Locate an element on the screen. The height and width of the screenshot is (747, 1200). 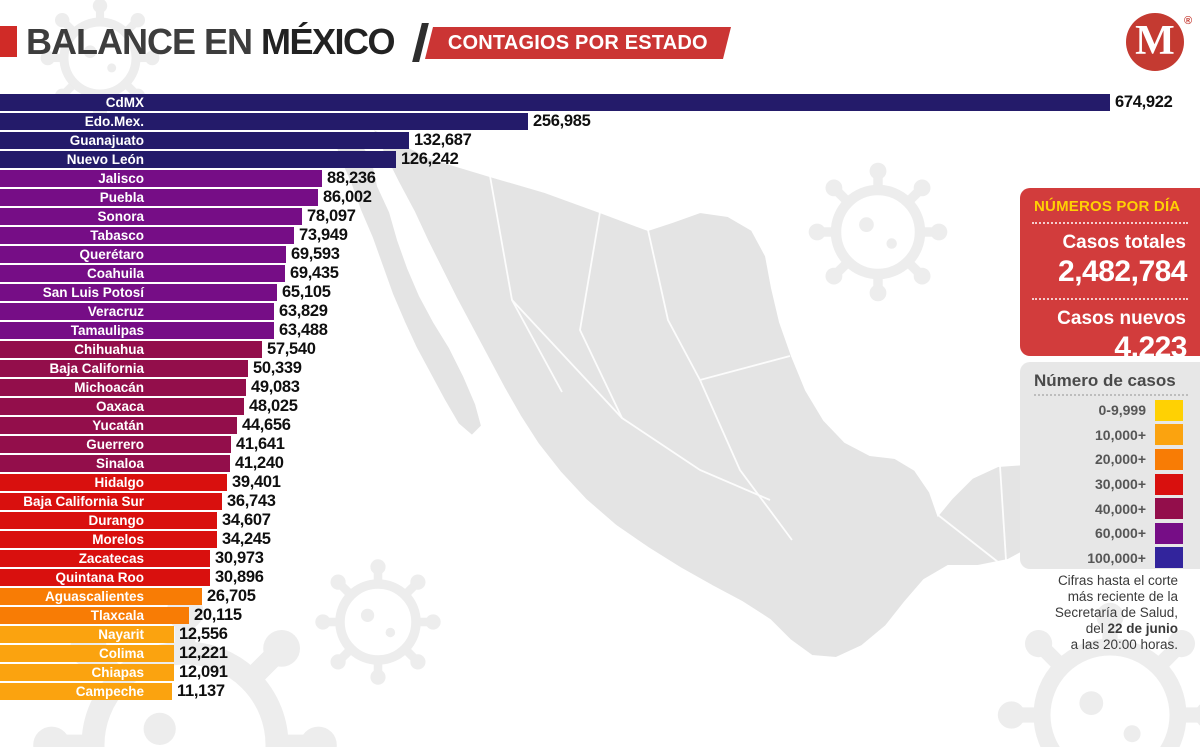
state-bar: Baja California is located at coordinates (124, 368).